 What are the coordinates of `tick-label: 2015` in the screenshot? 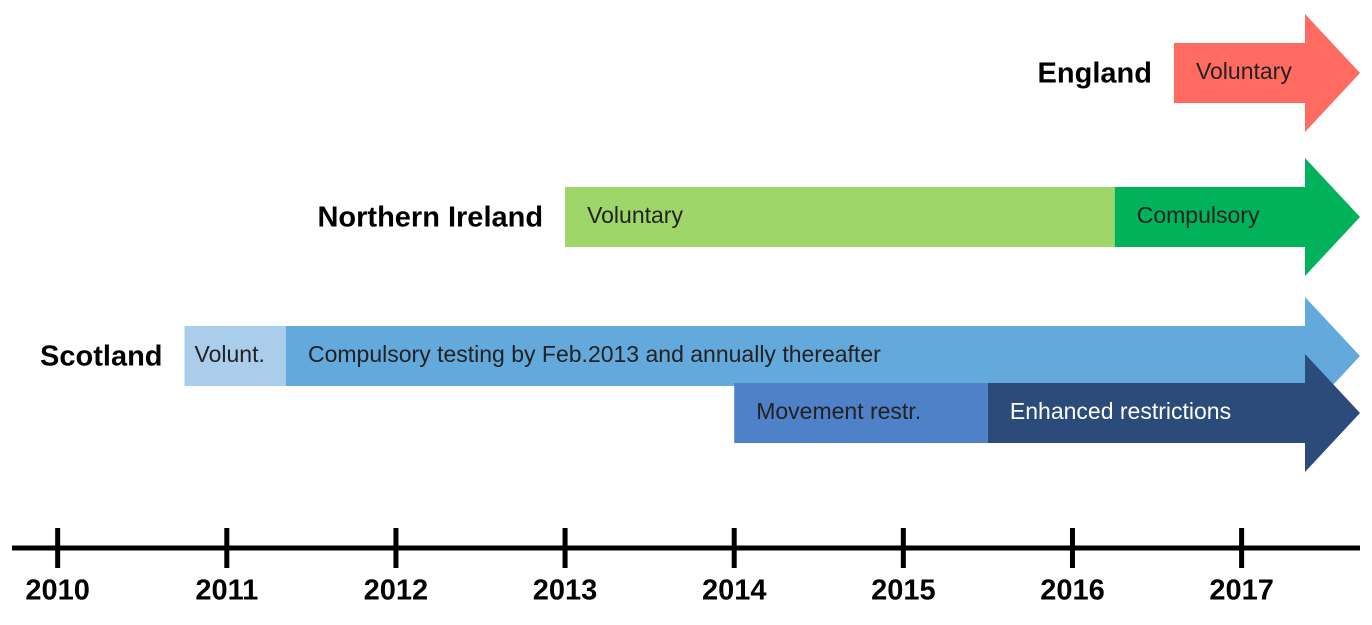 It's located at (903, 591).